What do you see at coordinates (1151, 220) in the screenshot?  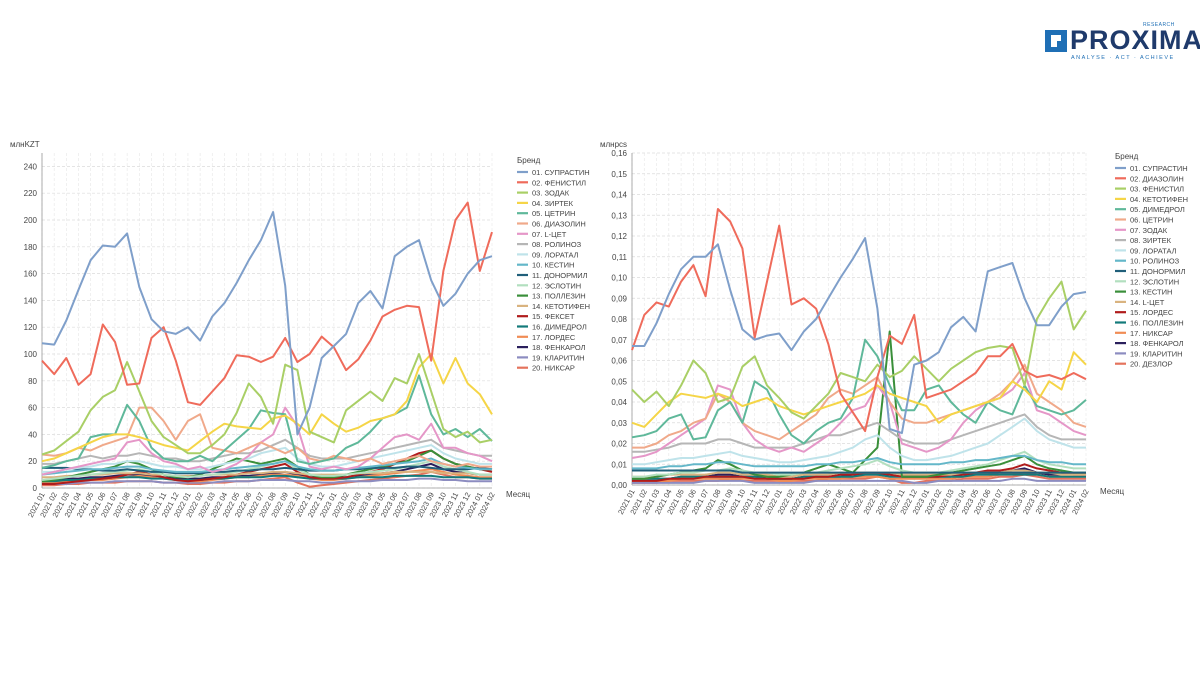 I see `legend-entry: 06. ЦЕТРИН` at bounding box center [1151, 220].